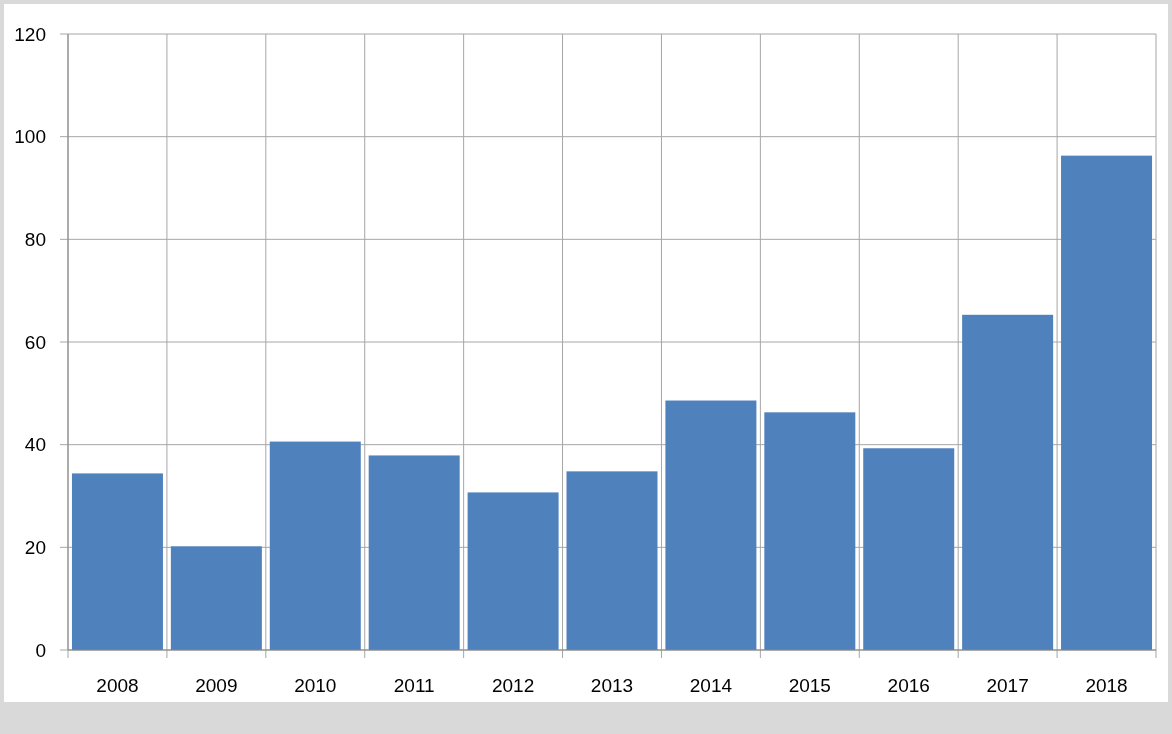  I want to click on x-tick-label: 2008, so click(117, 685).